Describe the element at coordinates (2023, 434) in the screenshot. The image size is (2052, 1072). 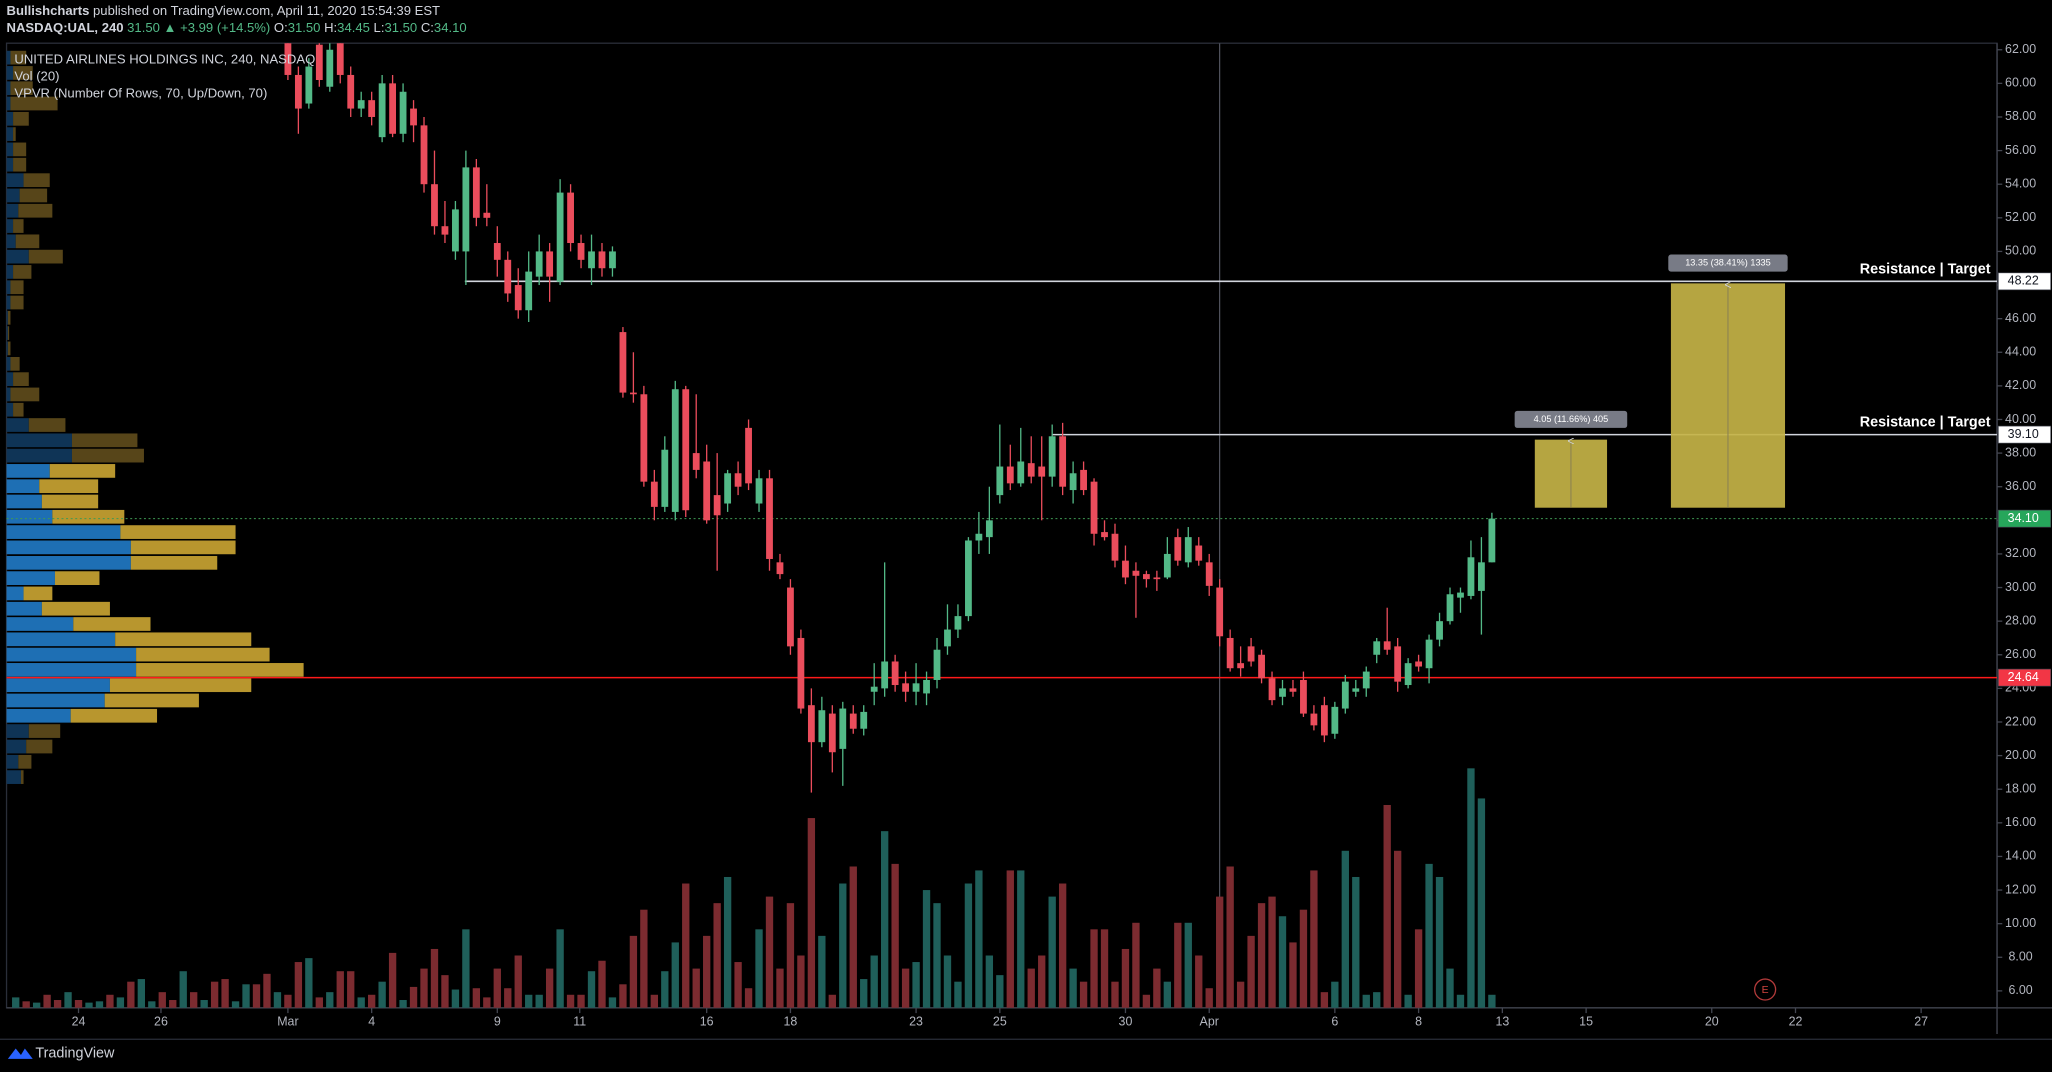
I see `price-badge-label: 39.10` at that location.